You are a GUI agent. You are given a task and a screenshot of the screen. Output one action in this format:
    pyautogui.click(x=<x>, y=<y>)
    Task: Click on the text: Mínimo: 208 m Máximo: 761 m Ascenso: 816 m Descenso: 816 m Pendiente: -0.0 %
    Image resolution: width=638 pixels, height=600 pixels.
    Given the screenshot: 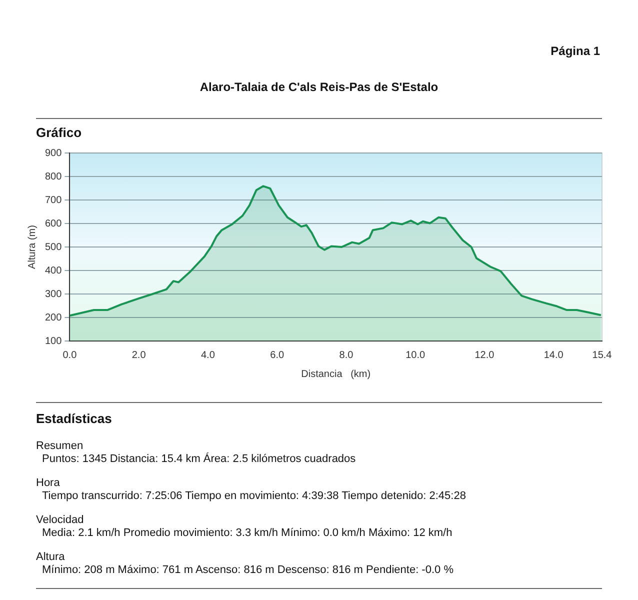 What is the action you would take?
    pyautogui.click(x=247, y=570)
    